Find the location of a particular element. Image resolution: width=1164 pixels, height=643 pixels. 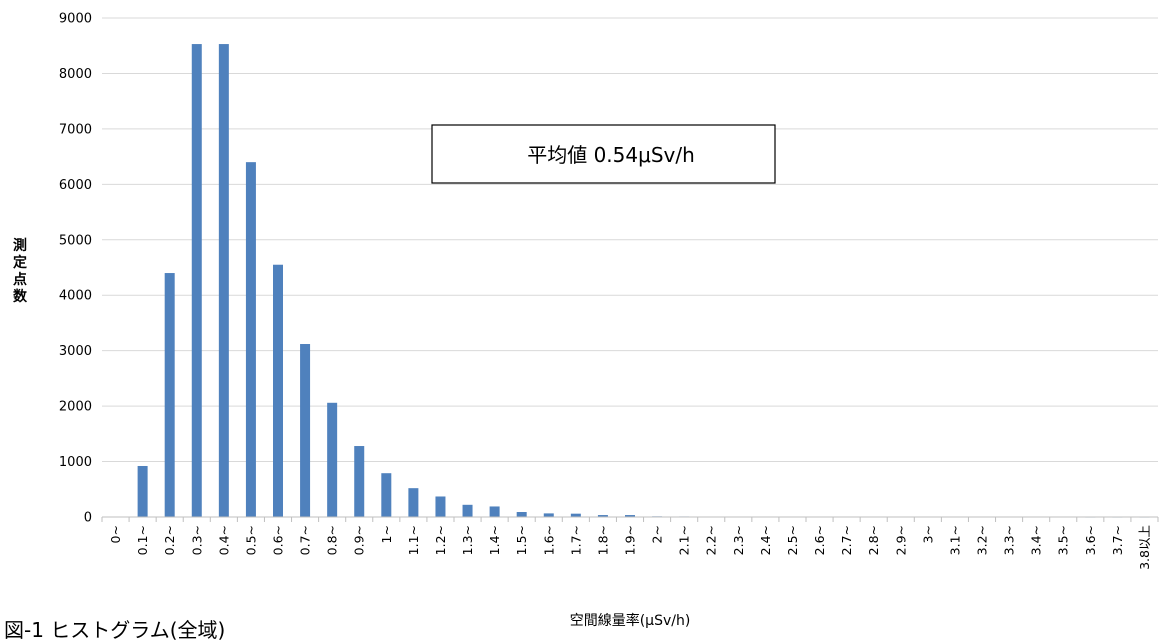

bar-0.9~ is located at coordinates (359, 481).